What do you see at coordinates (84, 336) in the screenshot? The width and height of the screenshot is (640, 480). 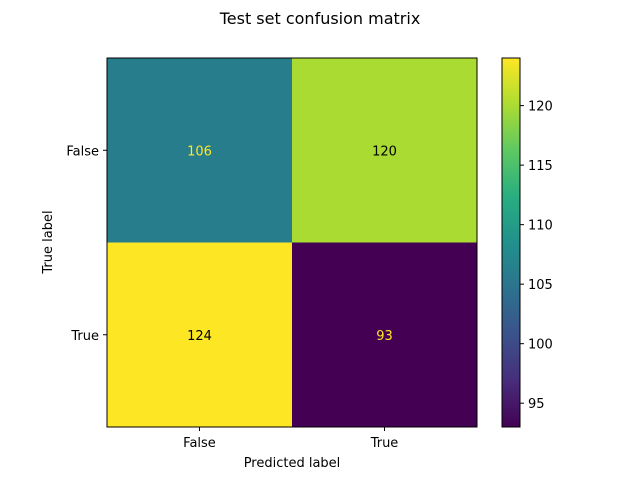 I see `y-tick-label: True` at bounding box center [84, 336].